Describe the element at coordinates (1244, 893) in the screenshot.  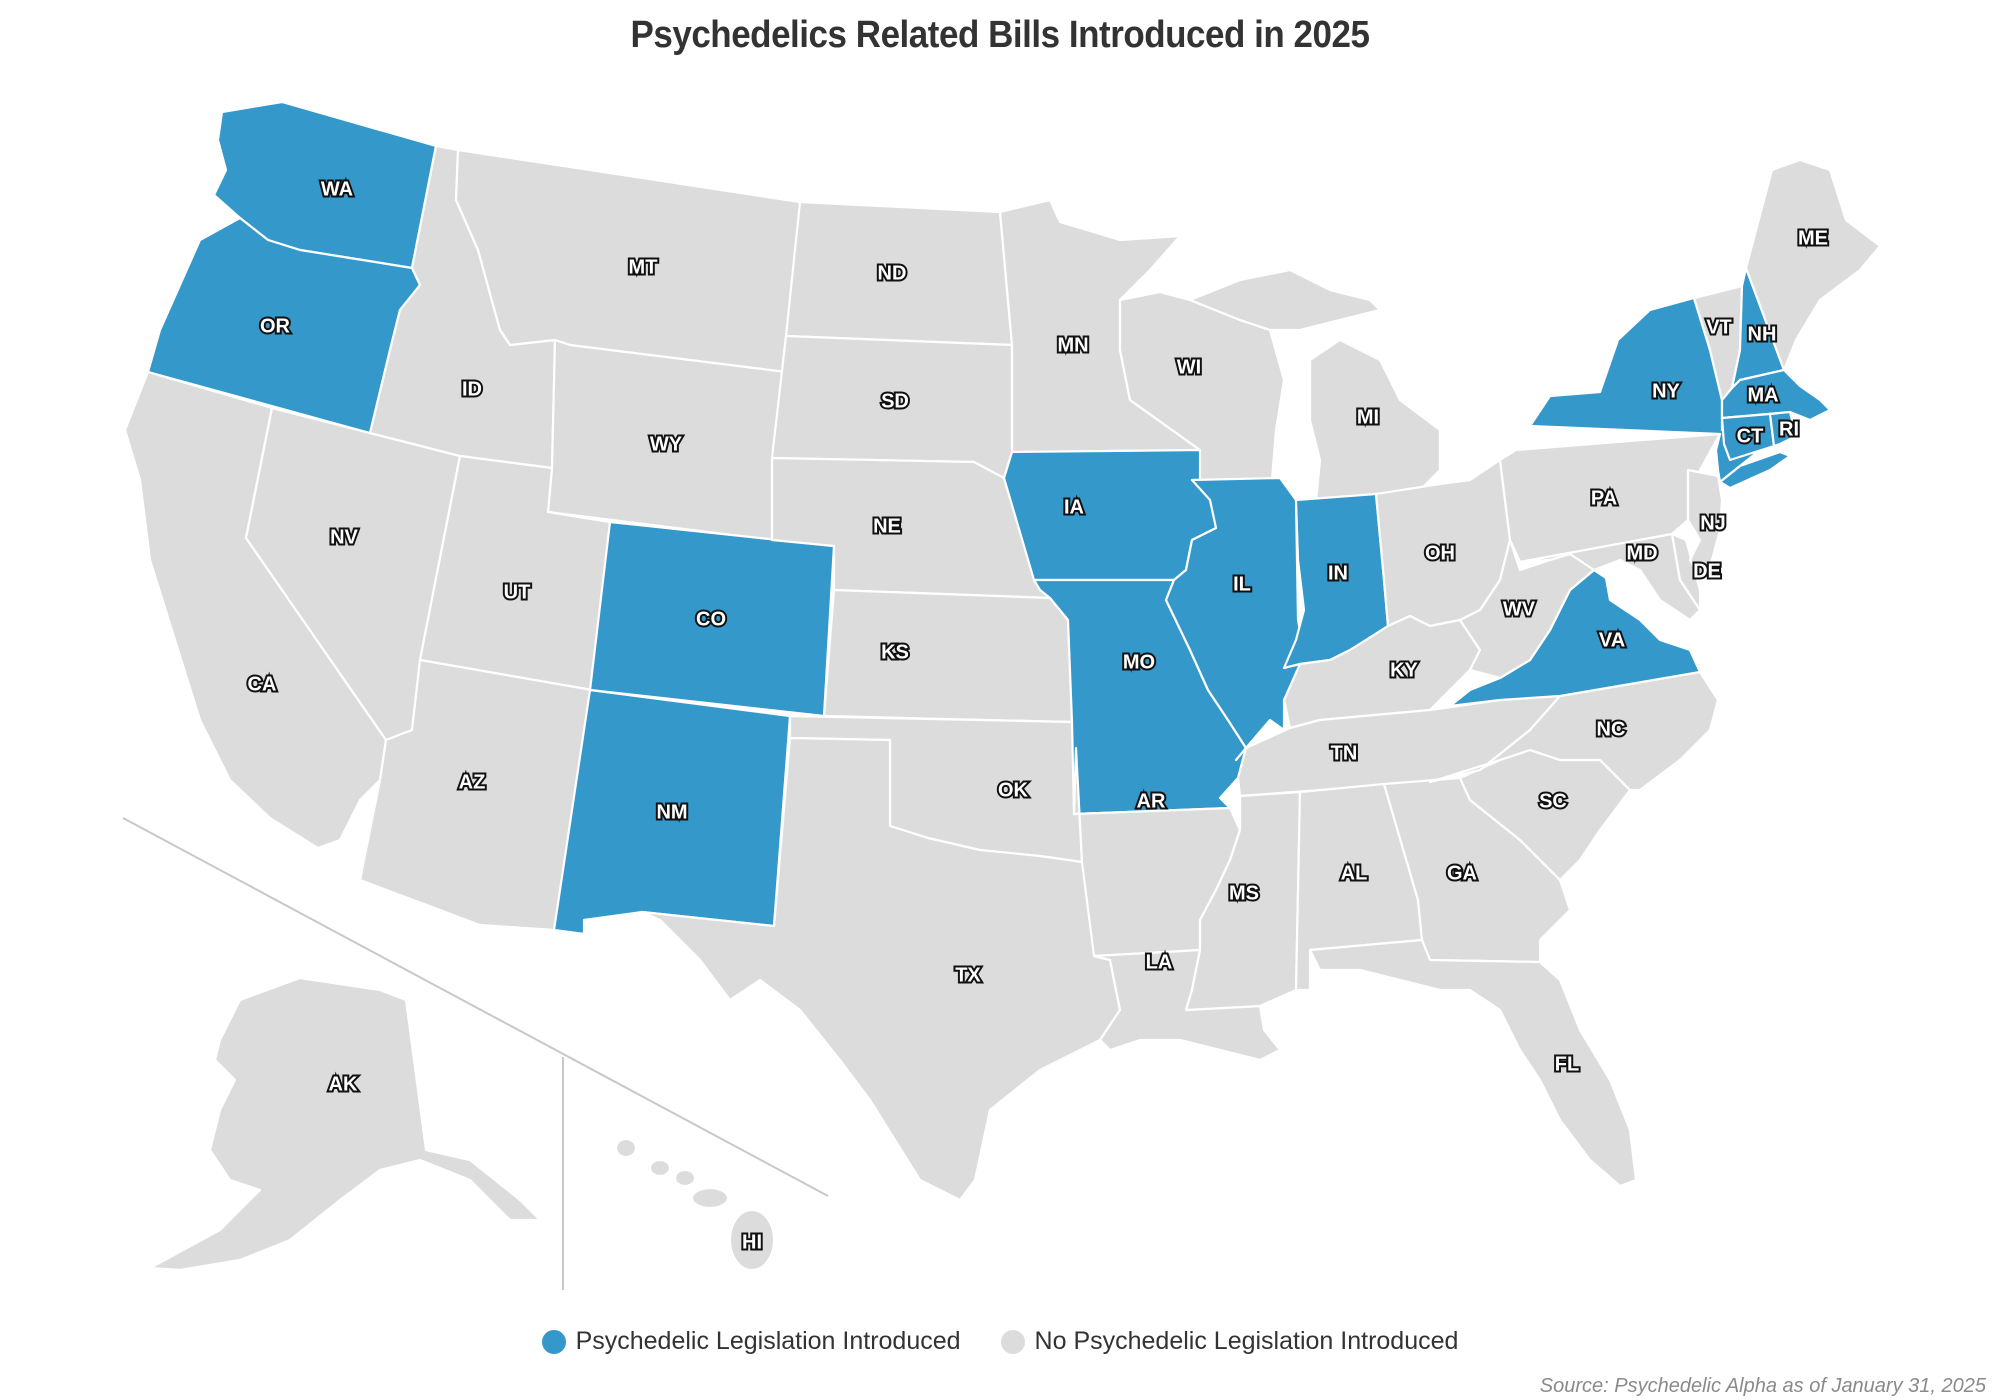
I see `label-MS: MS` at that location.